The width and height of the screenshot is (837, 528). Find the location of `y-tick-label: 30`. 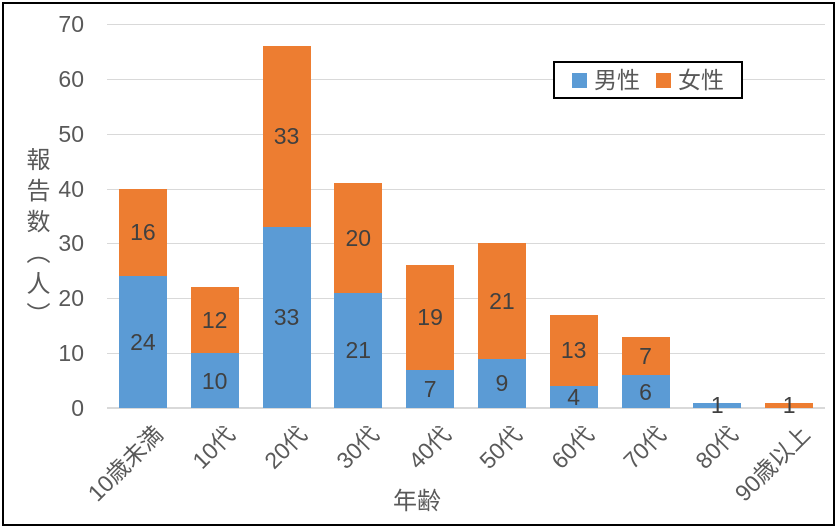

y-tick-label: 30 is located at coordinates (71, 243).